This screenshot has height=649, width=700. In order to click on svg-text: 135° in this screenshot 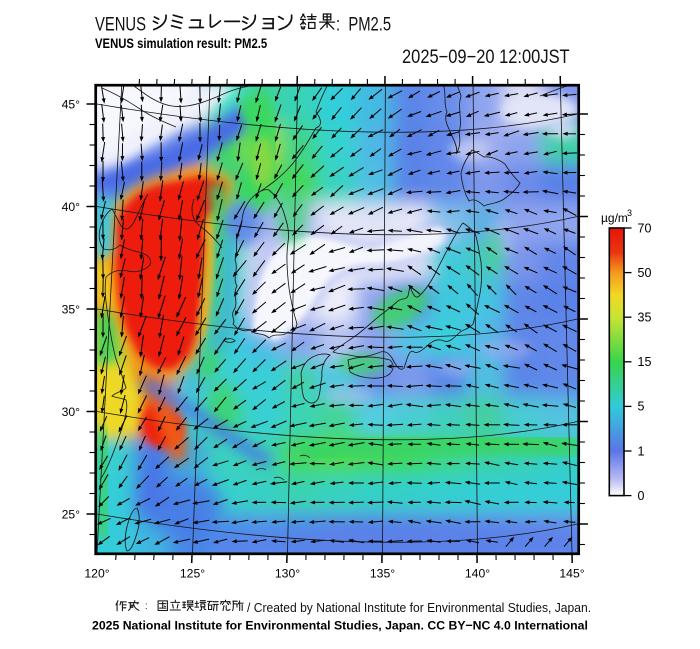, I will do `click(382, 574)`.